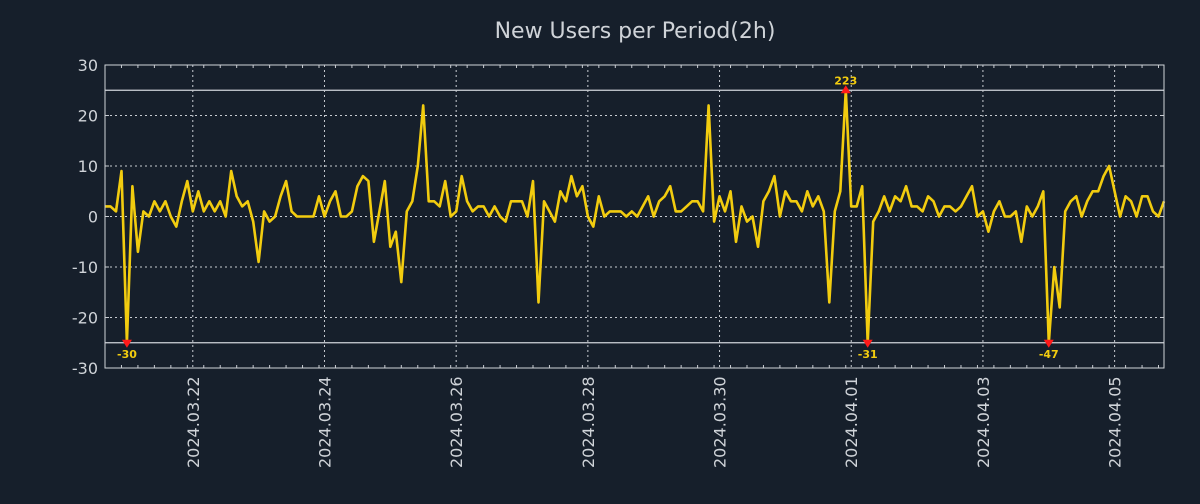 The image size is (1200, 504). I want to click on x-tick-label: 2024.04.05, so click(1115, 422).